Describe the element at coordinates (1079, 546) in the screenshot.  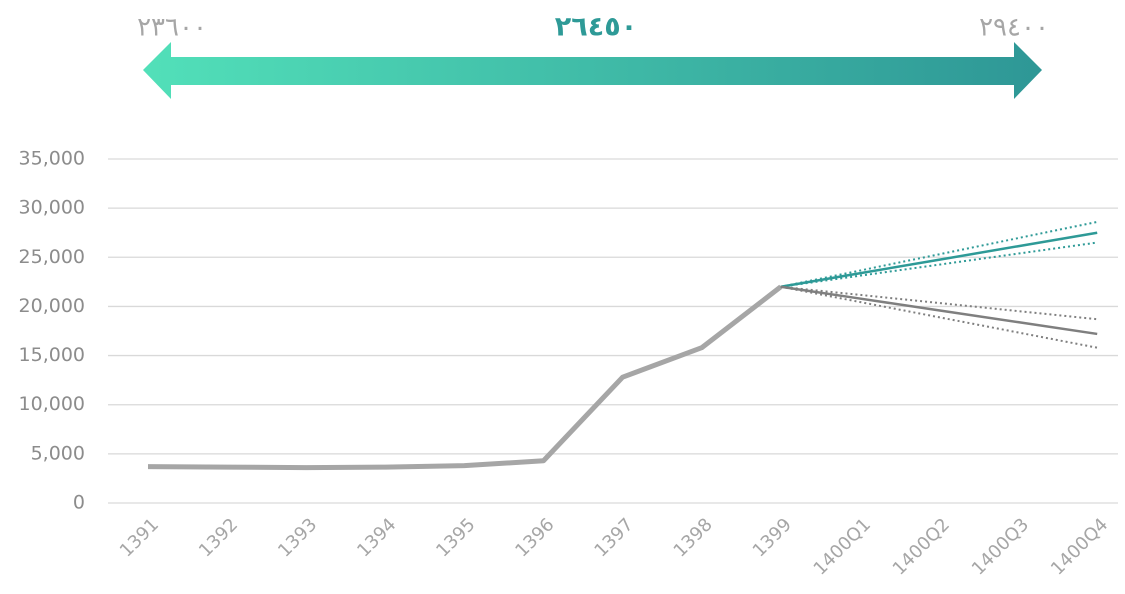
I see `x-tick-label: 1400Q4` at that location.